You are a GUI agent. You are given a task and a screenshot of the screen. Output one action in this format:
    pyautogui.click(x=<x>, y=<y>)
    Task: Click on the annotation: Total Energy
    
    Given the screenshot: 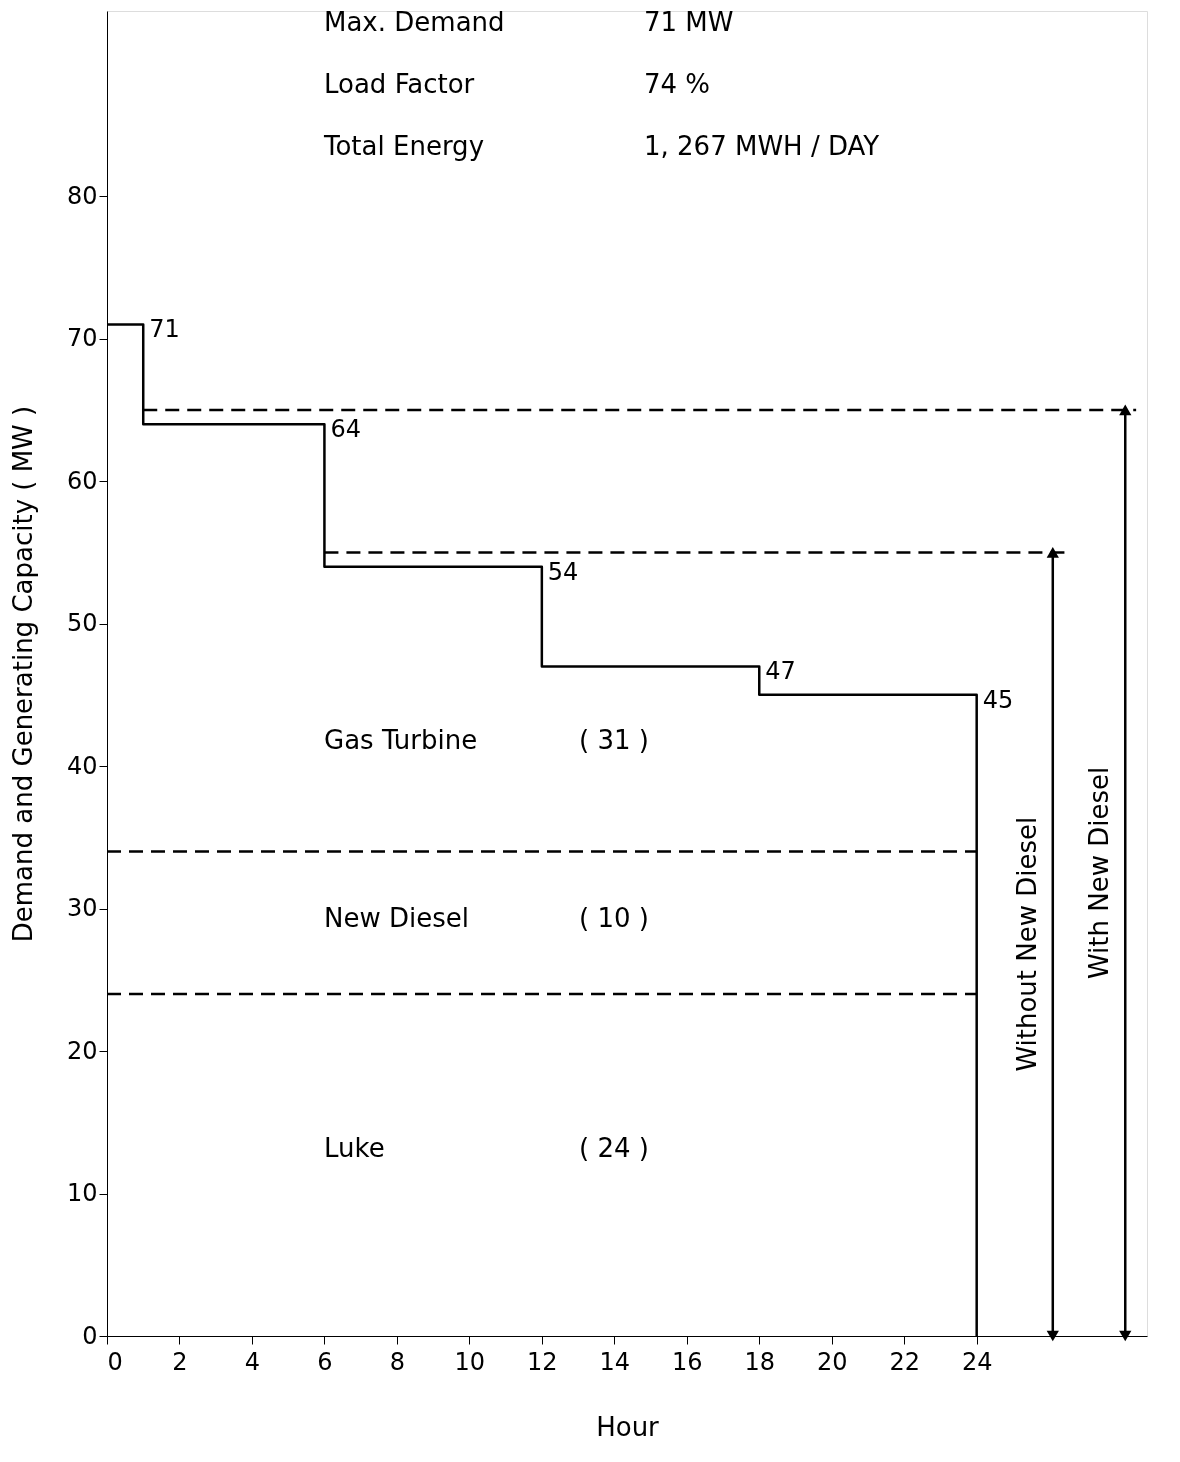 What is the action you would take?
    pyautogui.click(x=404, y=146)
    